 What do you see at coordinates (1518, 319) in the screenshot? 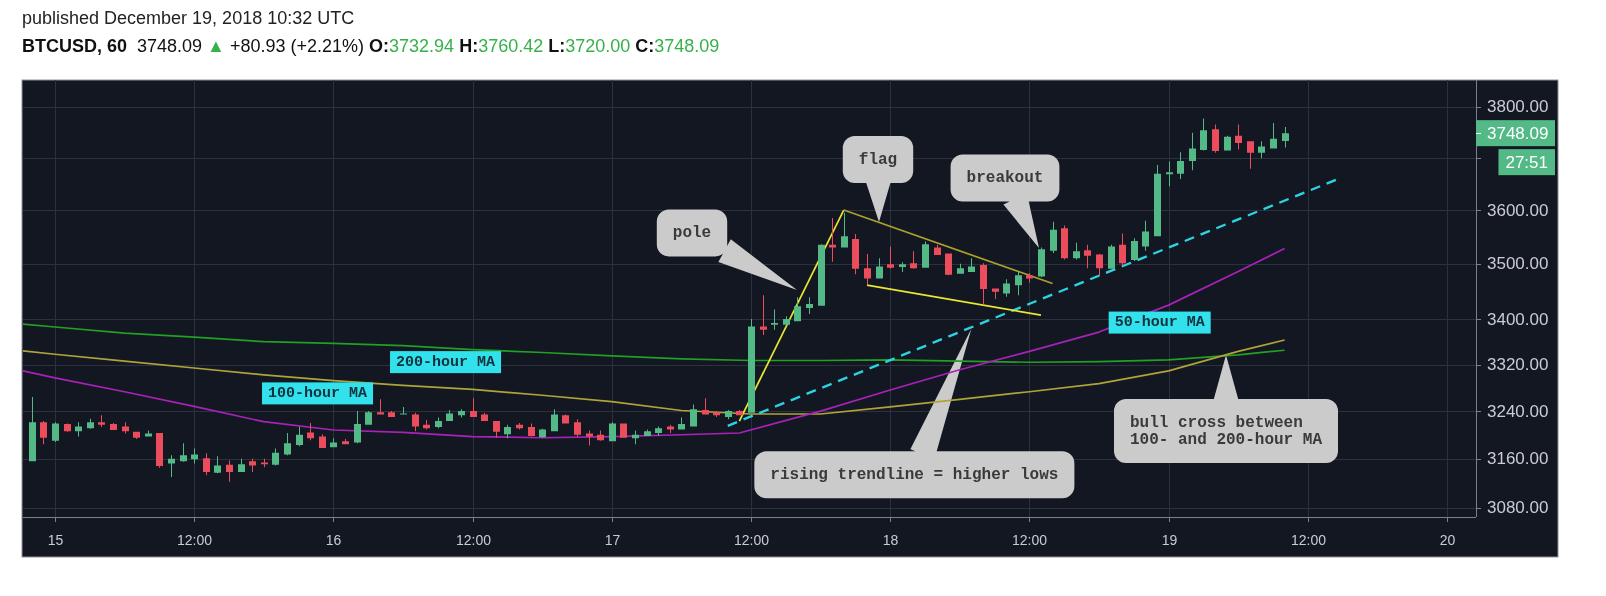
I see `y-tick-label: 3400.00` at bounding box center [1518, 319].